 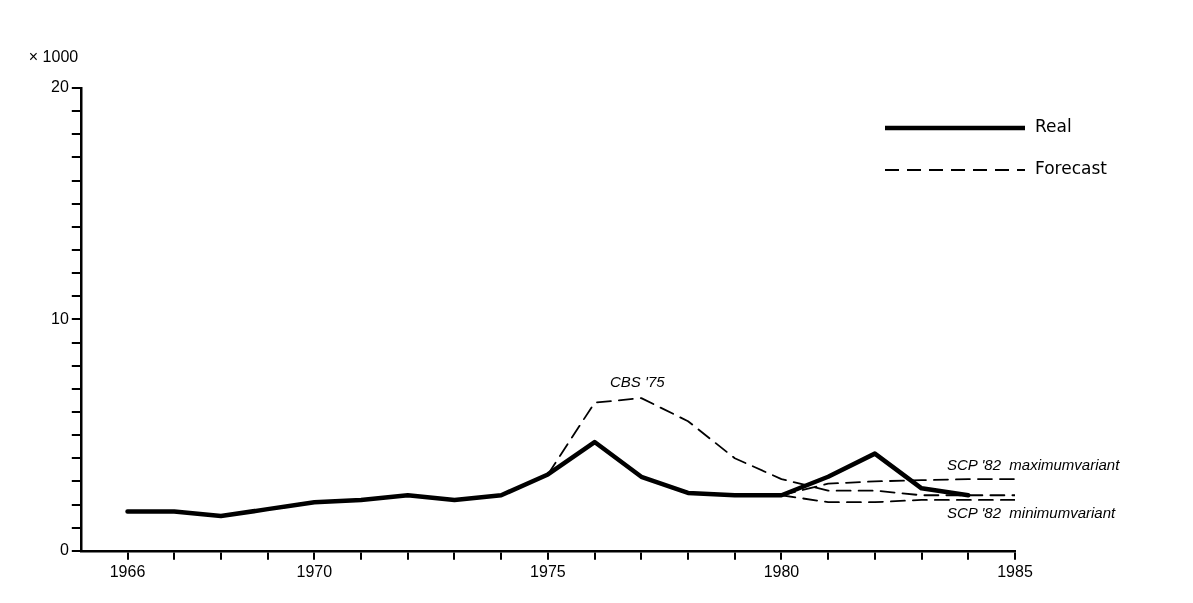 What do you see at coordinates (60, 87) in the screenshot?
I see `y-tick-label: 20` at bounding box center [60, 87].